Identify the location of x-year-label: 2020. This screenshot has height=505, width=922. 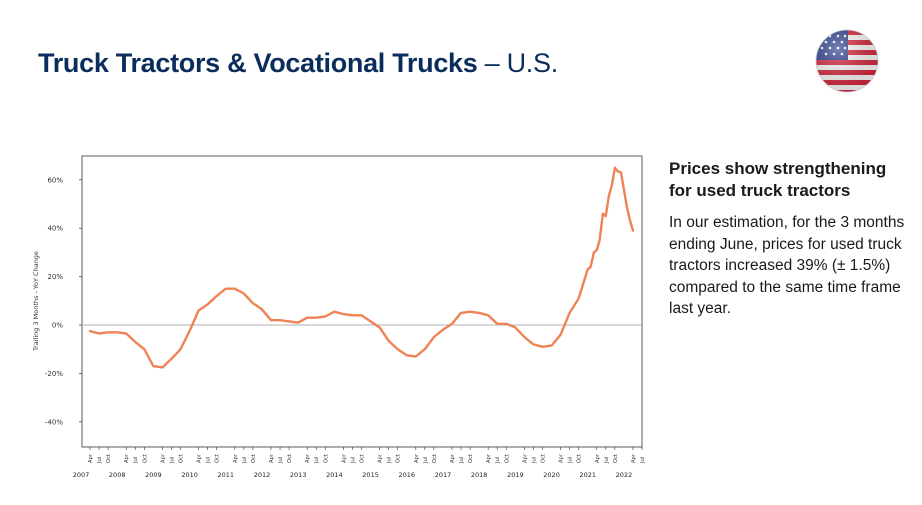
(551, 475).